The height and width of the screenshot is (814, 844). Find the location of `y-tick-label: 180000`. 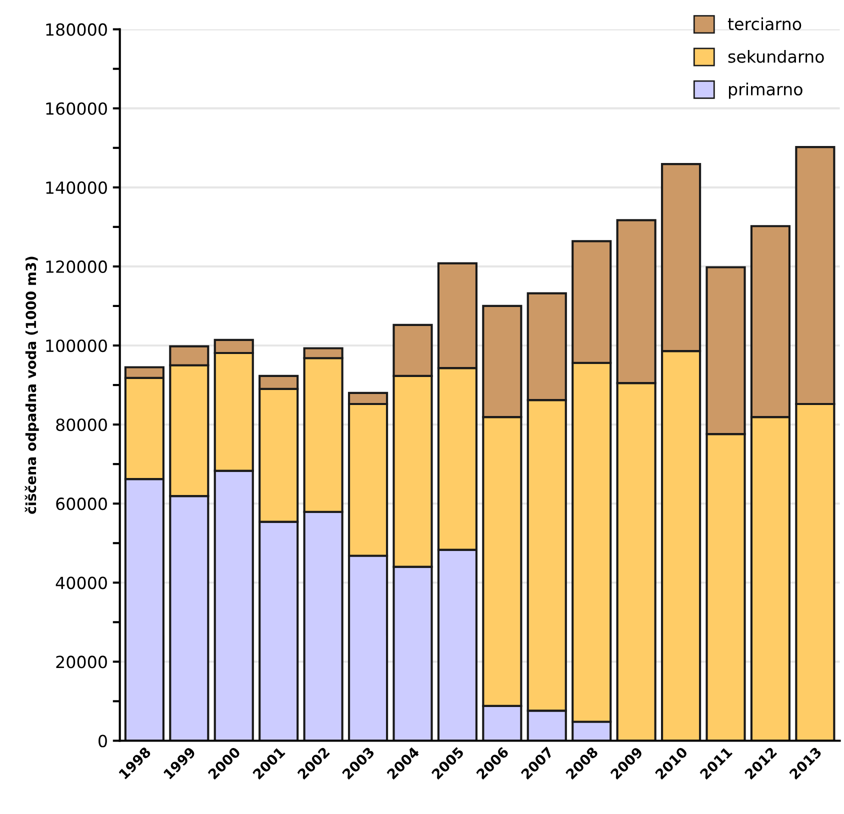

y-tick-label: 180000 is located at coordinates (76, 29).